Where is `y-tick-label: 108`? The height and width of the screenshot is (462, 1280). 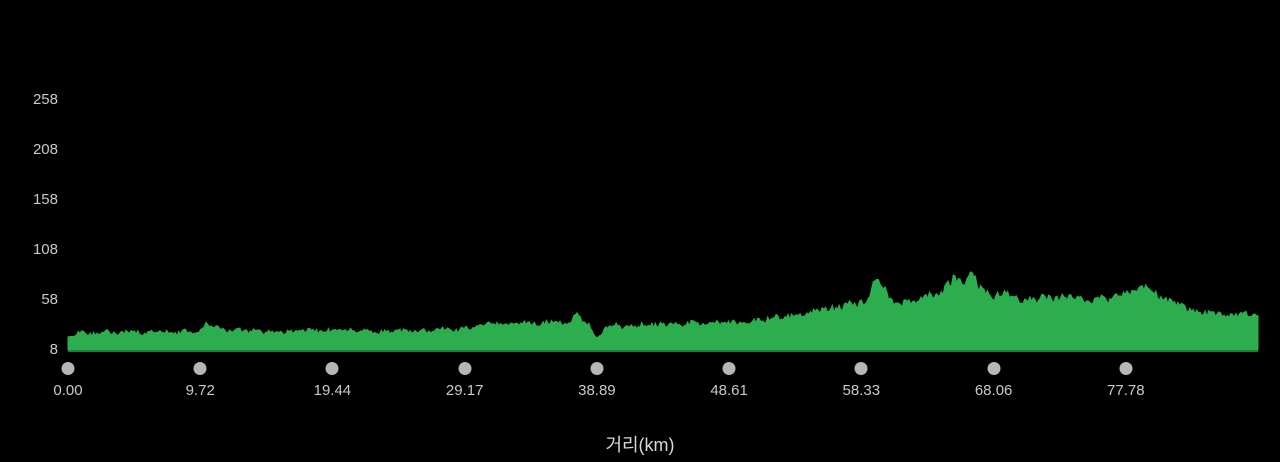
y-tick-label: 108 is located at coordinates (45, 249).